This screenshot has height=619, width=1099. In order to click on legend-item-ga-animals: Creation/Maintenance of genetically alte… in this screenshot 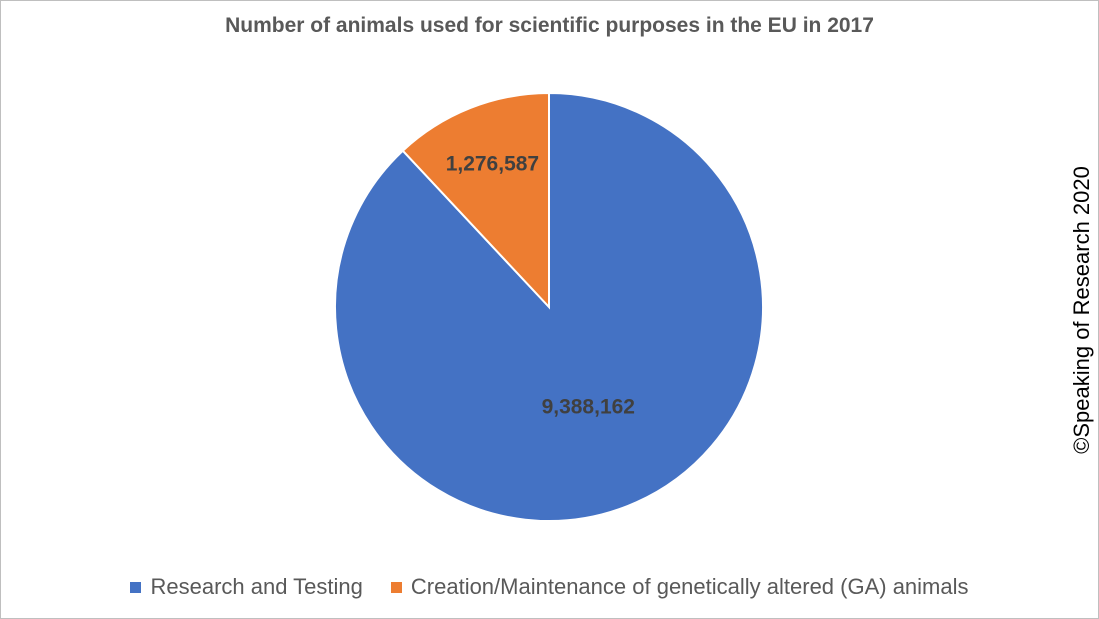, I will do `click(679, 587)`.